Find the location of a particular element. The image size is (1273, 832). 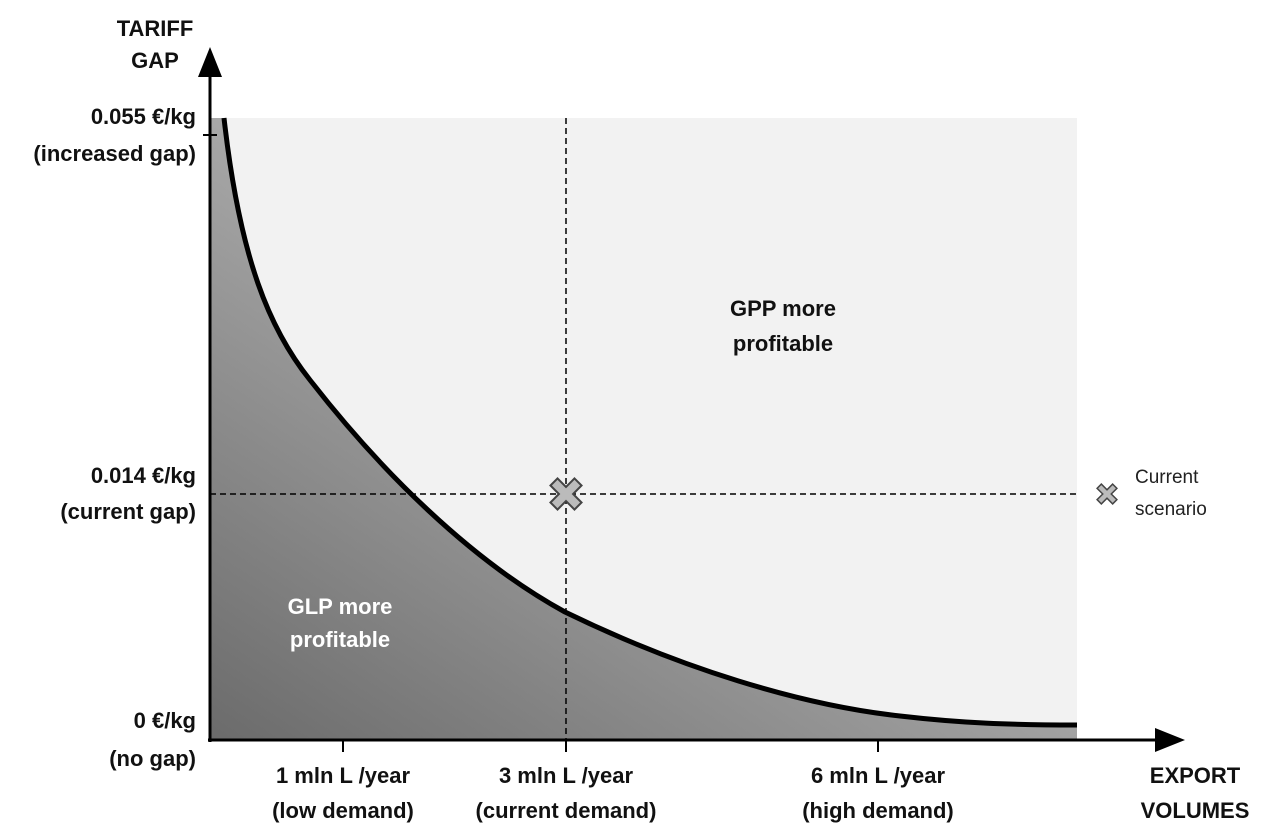

y-axis-title: TARIFF is located at coordinates (155, 28).